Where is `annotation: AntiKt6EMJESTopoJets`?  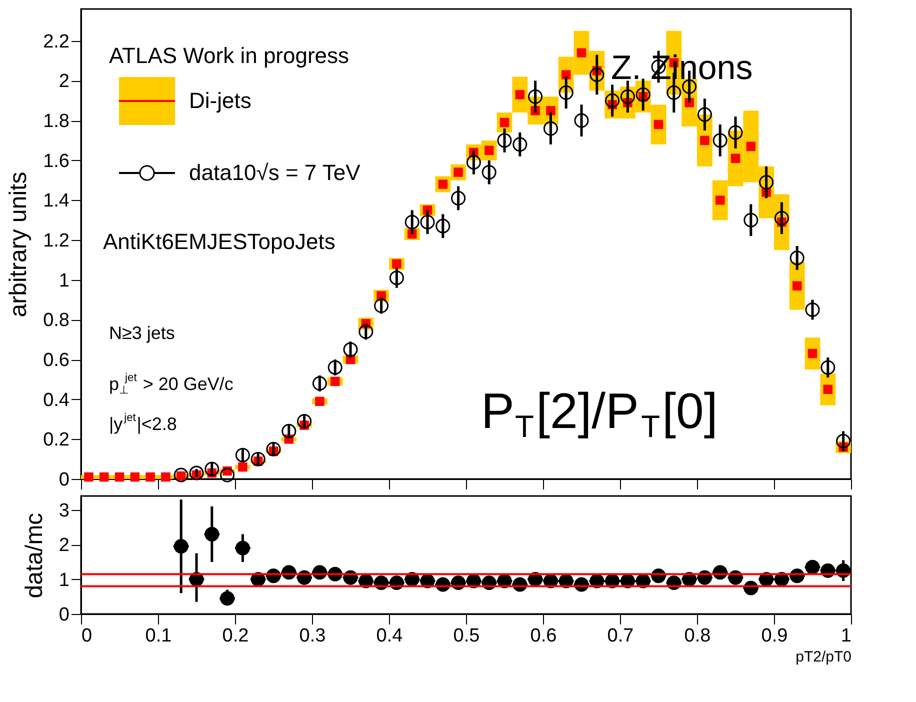 annotation: AntiKt6EMJESTopoJets is located at coordinates (219, 241).